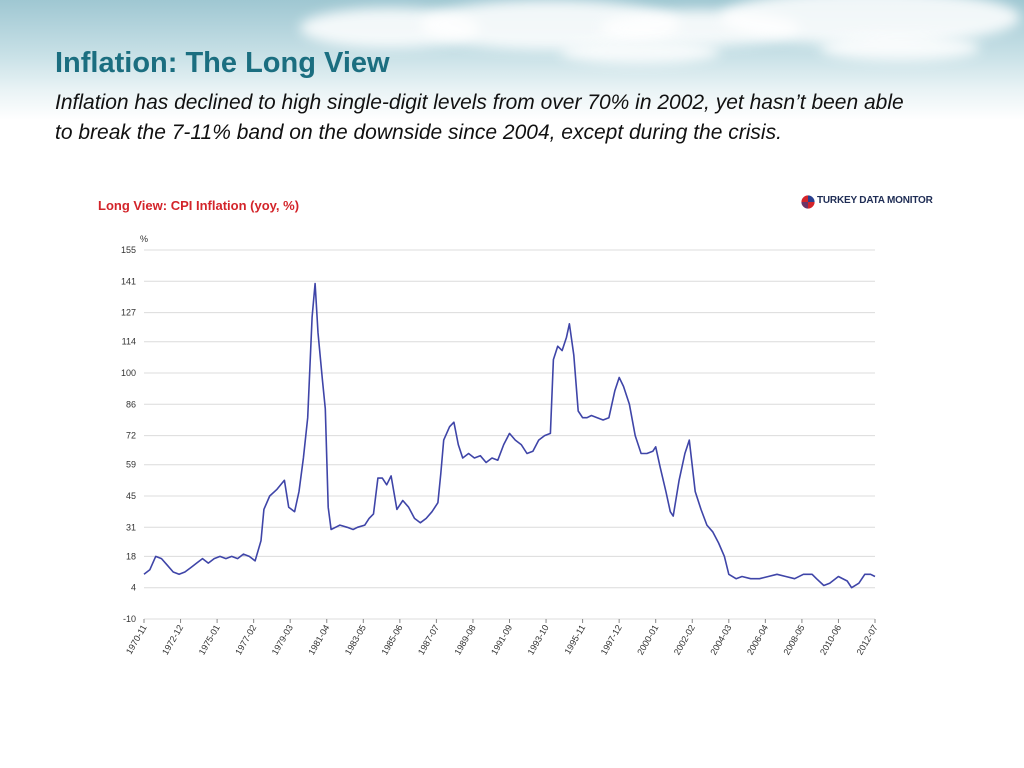 This screenshot has width=1024, height=768. I want to click on globe-logo-icon, so click(808, 202).